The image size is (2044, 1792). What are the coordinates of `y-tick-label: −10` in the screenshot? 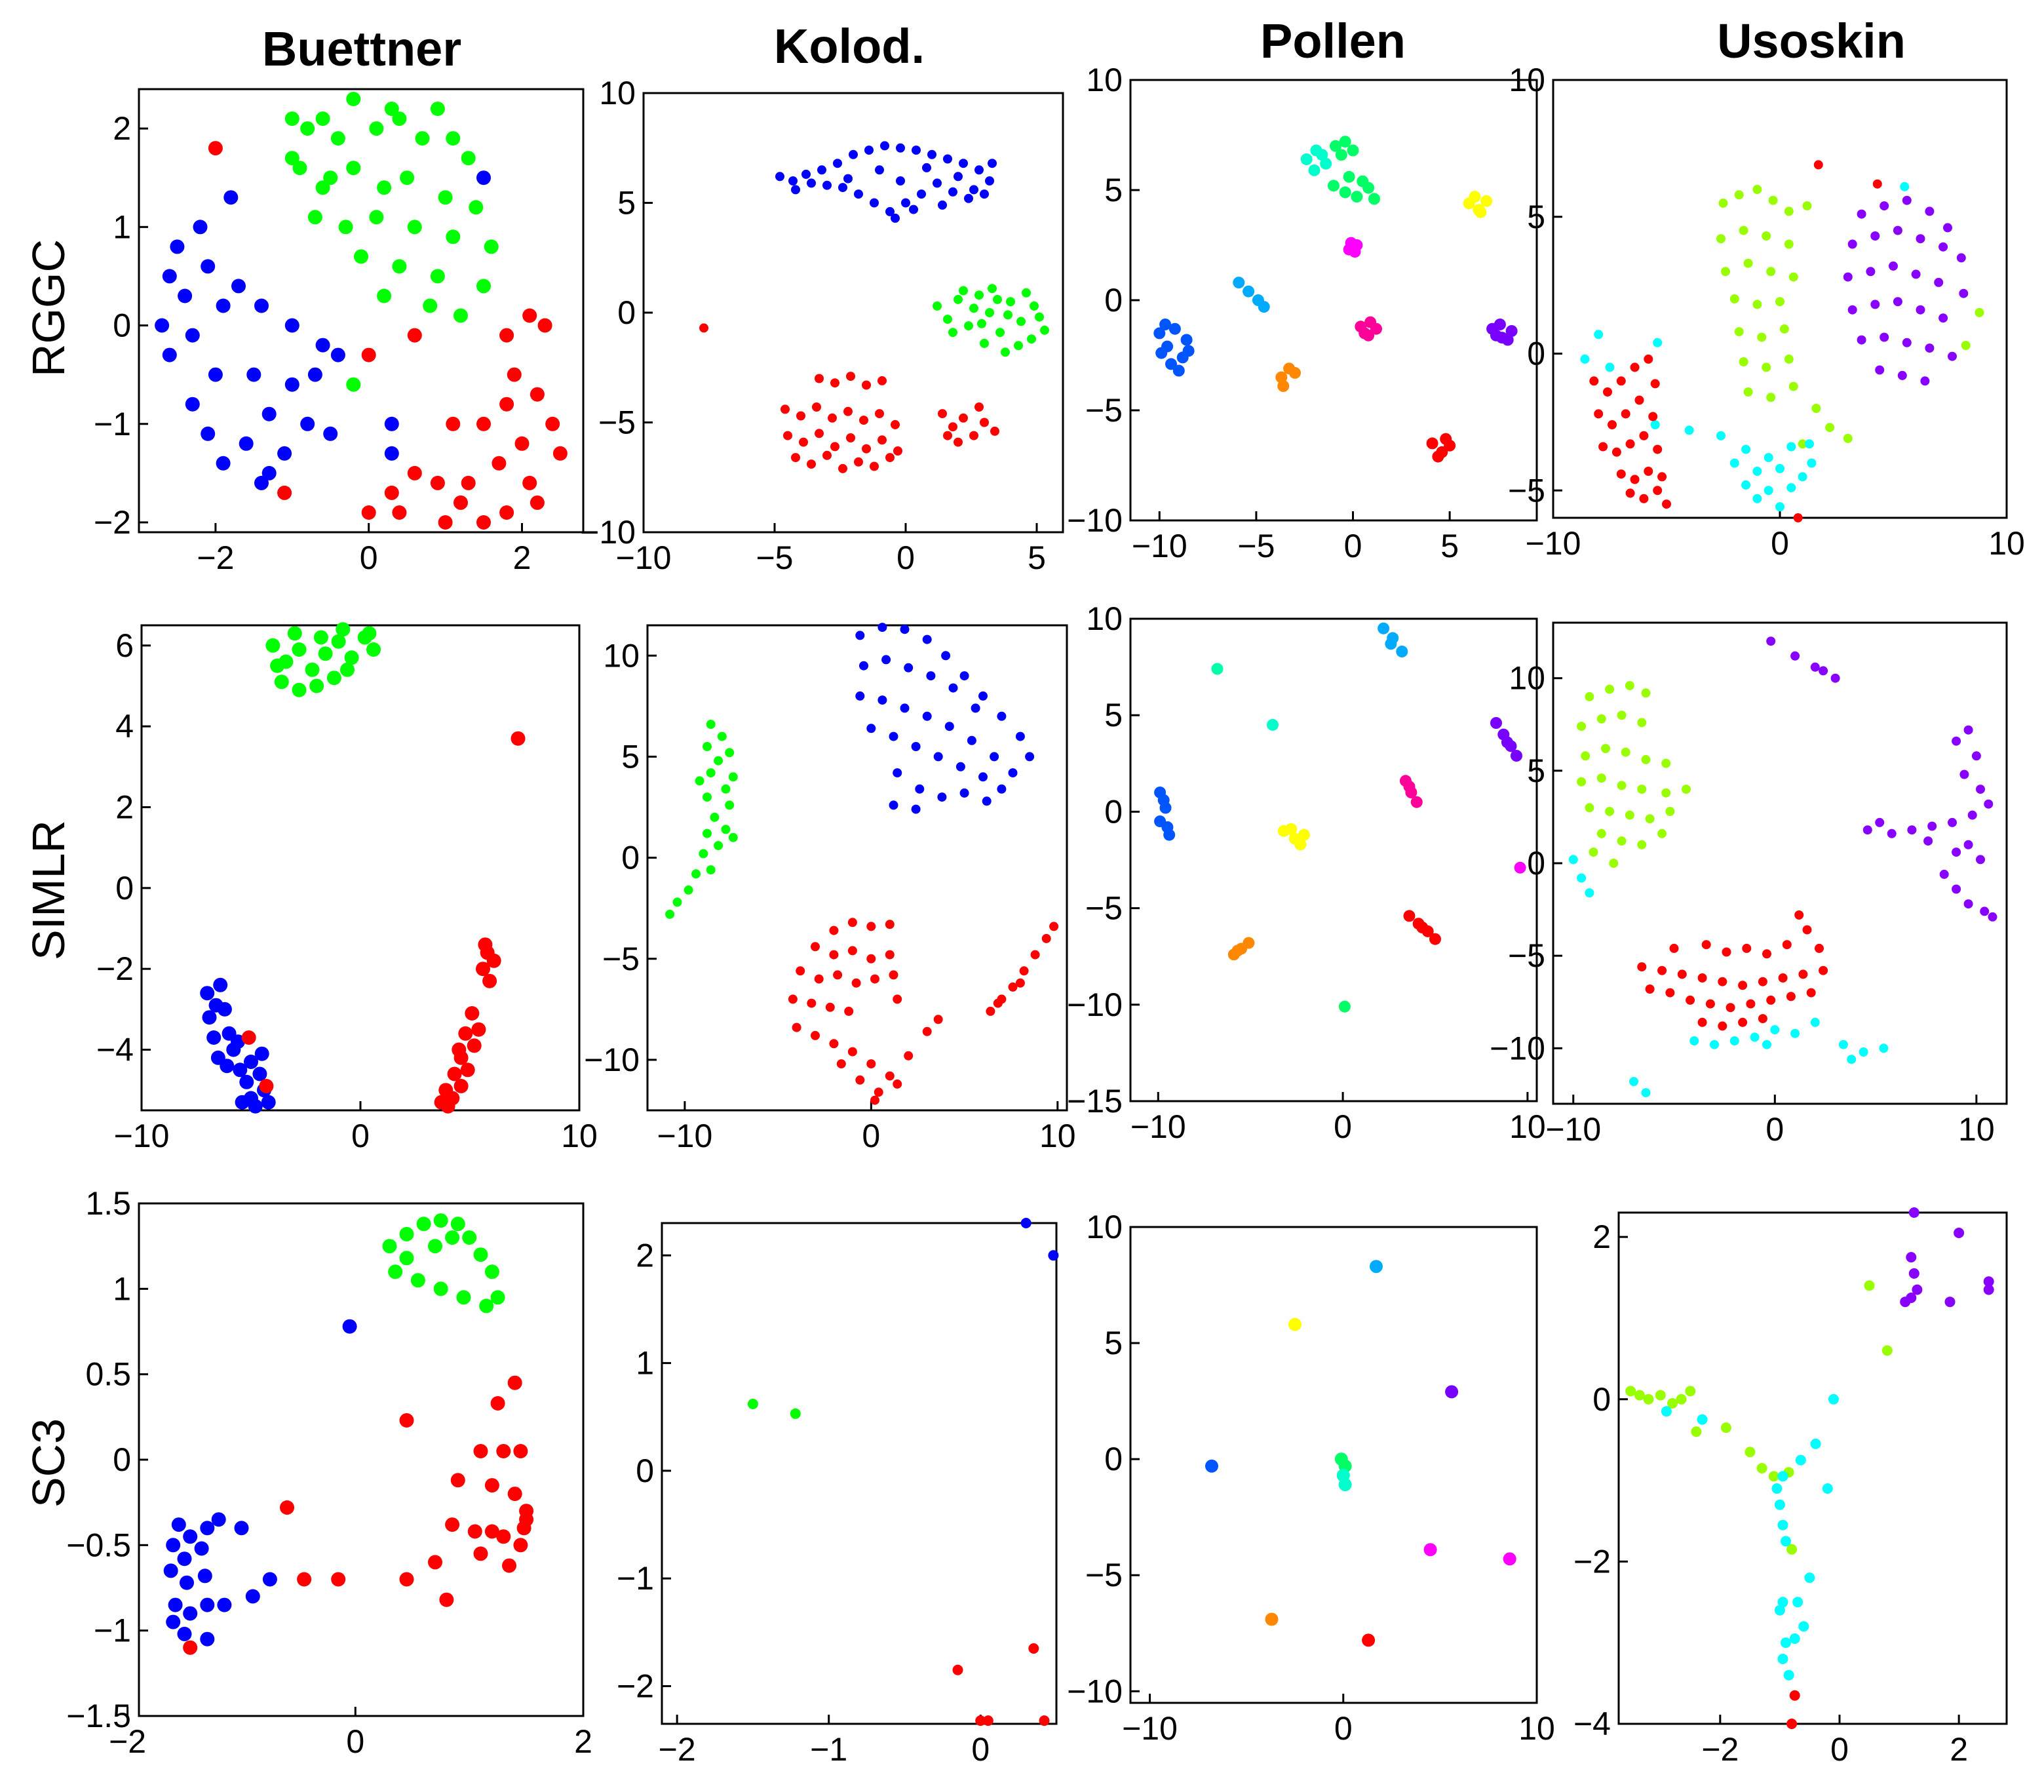 It's located at (1095, 520).